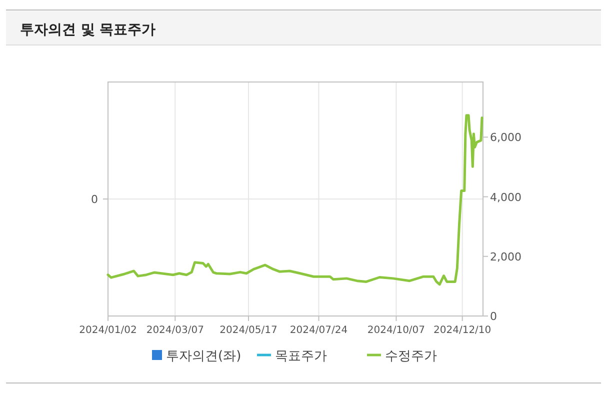 The image size is (607, 398). Describe the element at coordinates (506, 137) in the screenshot. I see `y2-tick-label: 6,000` at that location.